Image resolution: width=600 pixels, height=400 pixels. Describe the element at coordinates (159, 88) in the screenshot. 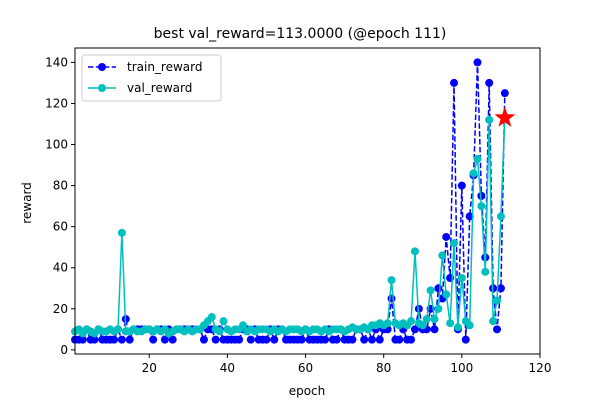

I see `legend-label-val-reward: val_reward` at that location.